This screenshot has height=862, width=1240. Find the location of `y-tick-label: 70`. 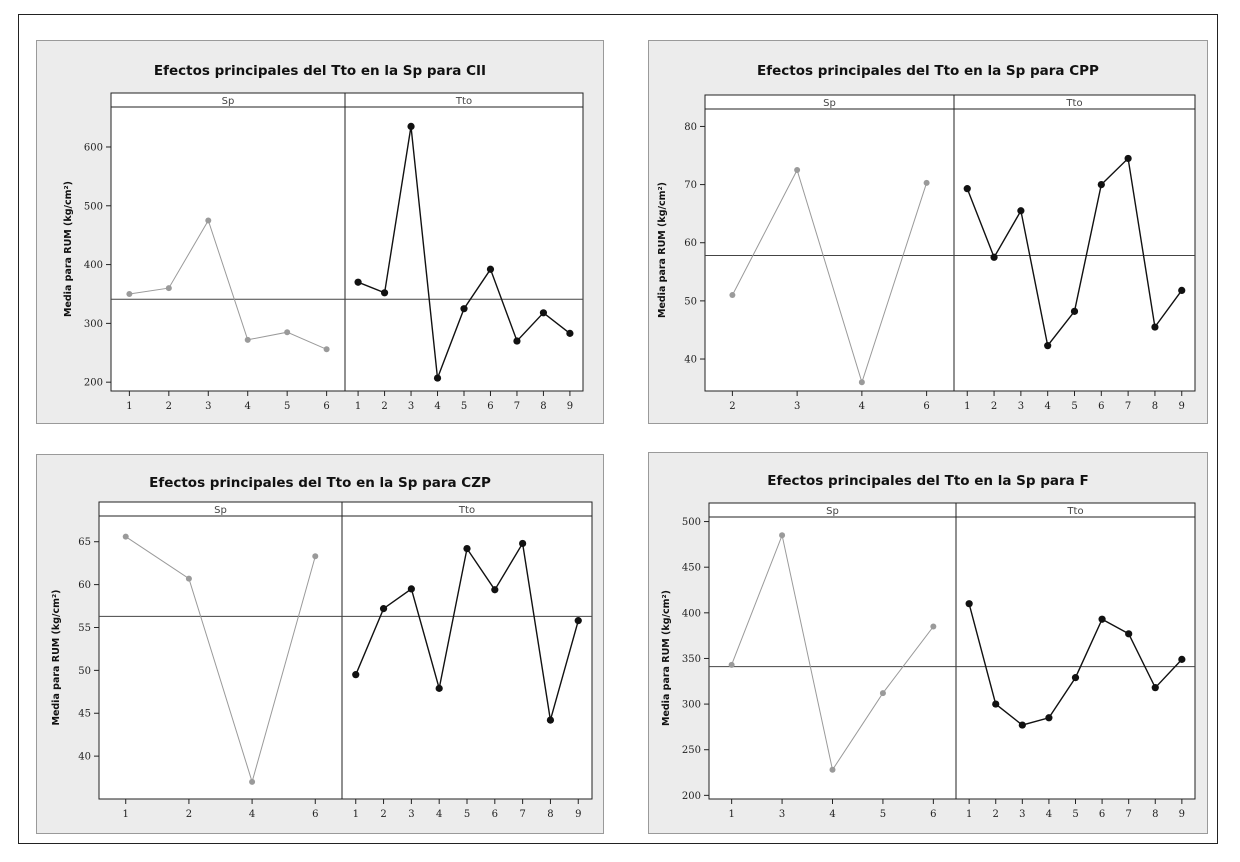

y-tick-label: 70 is located at coordinates (690, 185).